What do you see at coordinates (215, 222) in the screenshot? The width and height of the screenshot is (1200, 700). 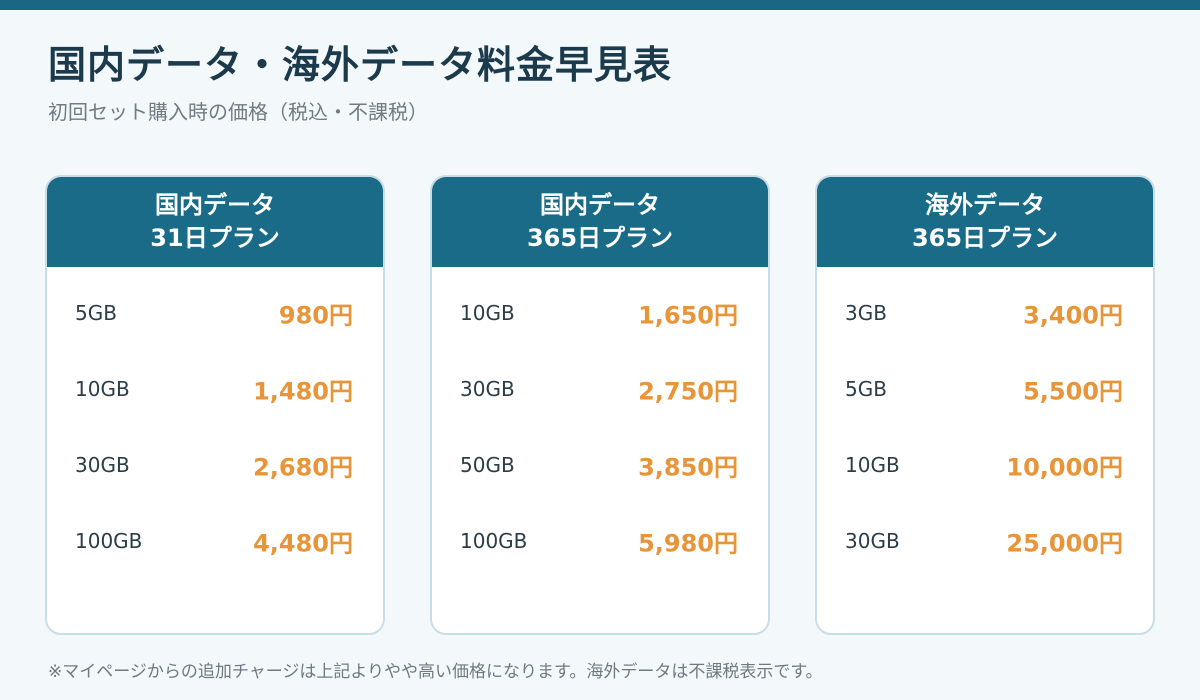 I see `plan-card-header: 国内データ 31日プラン` at bounding box center [215, 222].